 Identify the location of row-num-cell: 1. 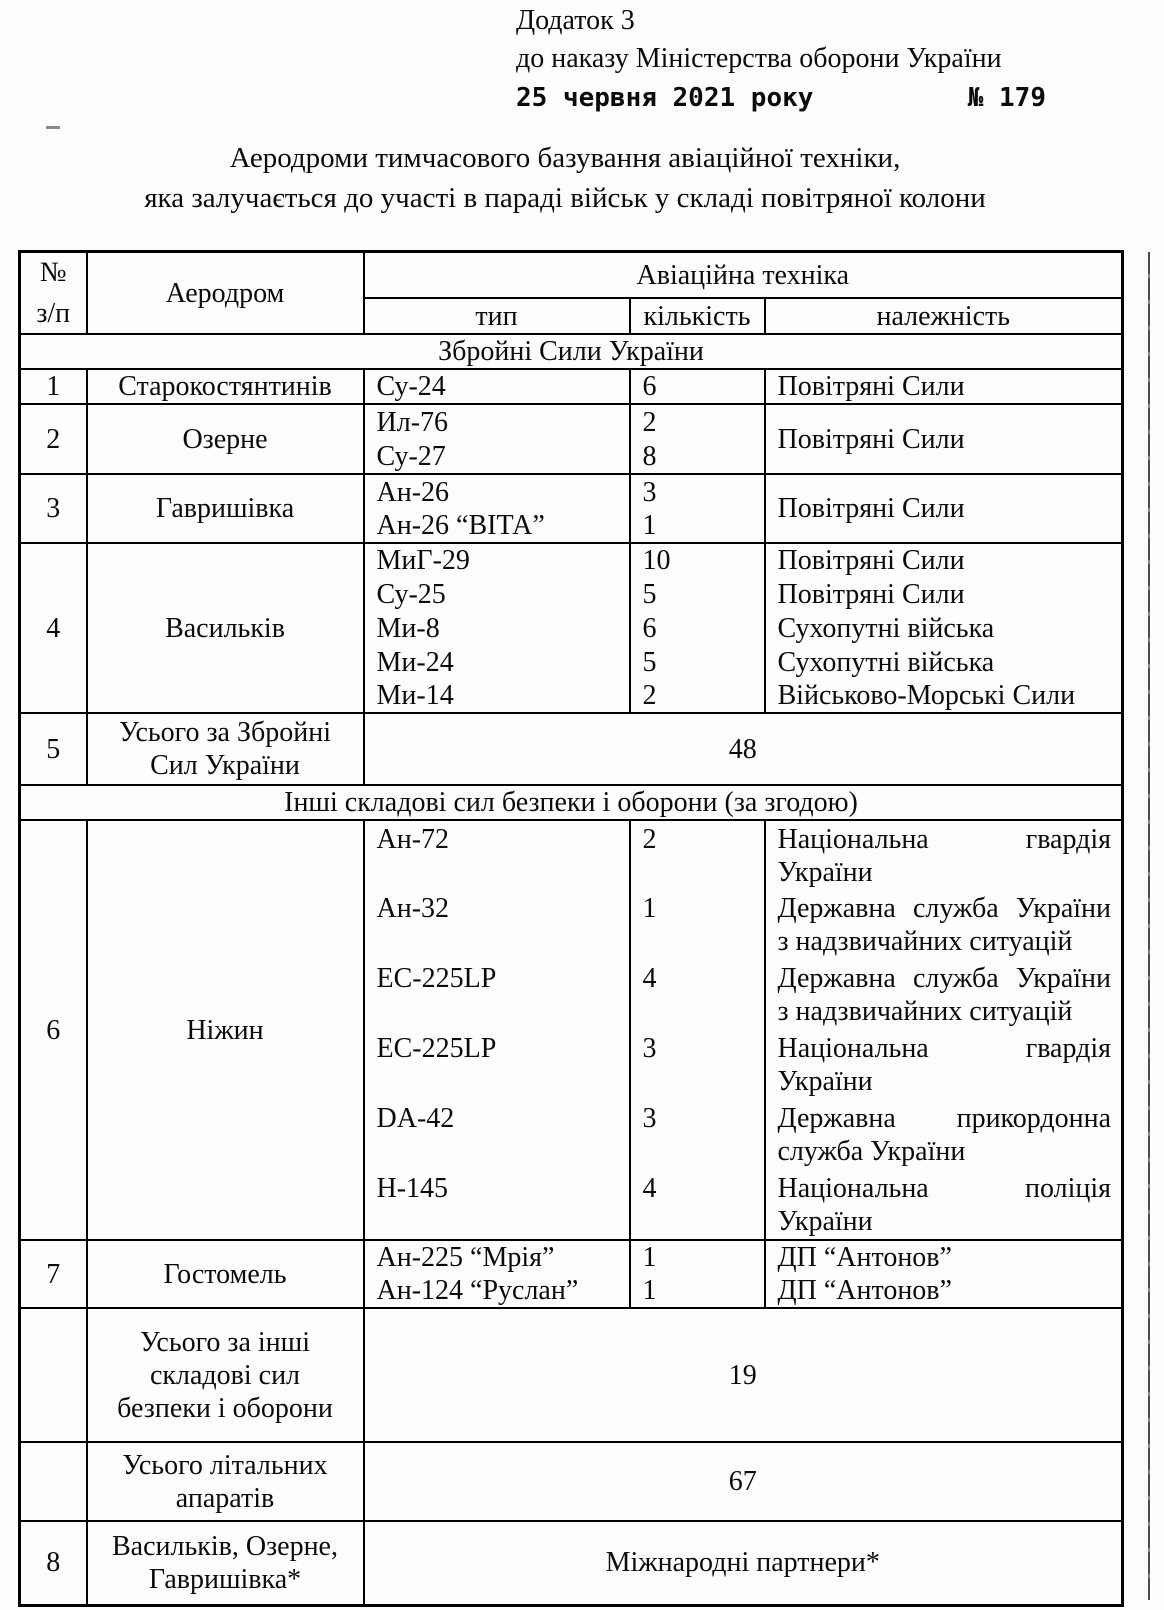
(52, 386).